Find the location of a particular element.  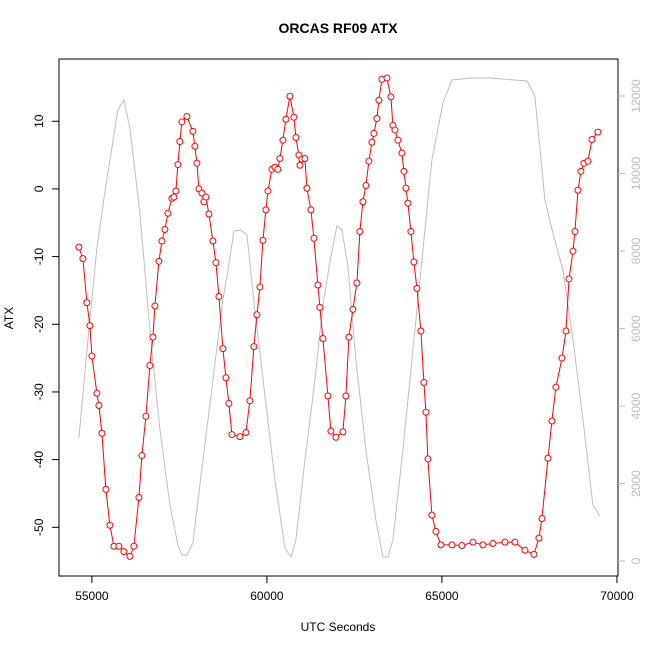

y-tick-label: -30 is located at coordinates (39, 392).